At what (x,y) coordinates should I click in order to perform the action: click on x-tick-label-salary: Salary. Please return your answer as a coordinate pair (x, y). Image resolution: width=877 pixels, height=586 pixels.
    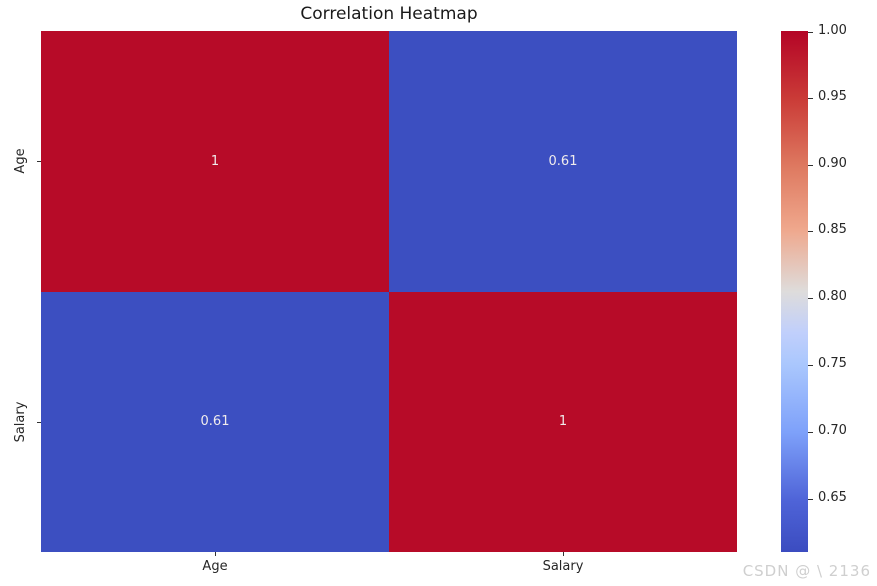
    Looking at the image, I should click on (563, 566).